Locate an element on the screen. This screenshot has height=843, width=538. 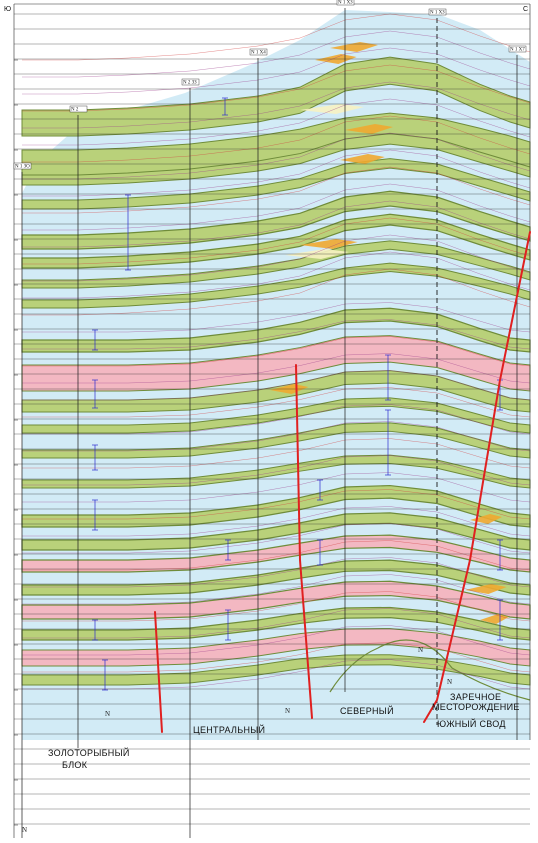
well-tag-2: N 2 is located at coordinates (78, 109).